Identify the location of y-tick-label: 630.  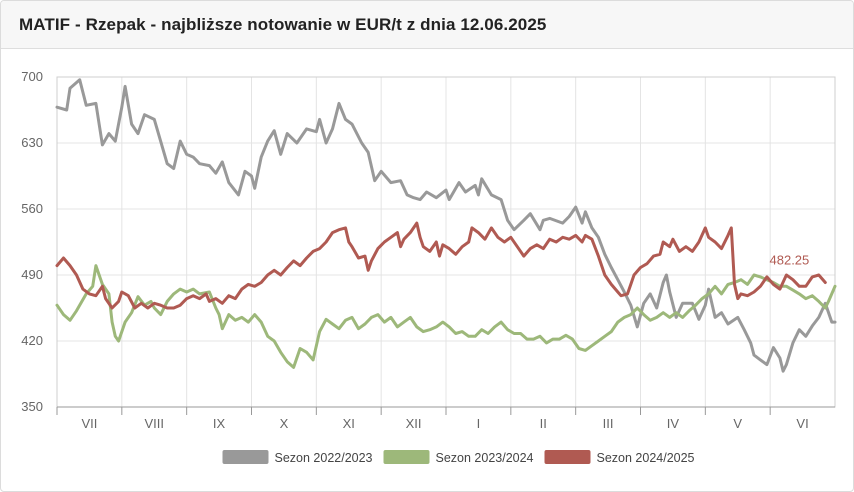
(32, 142).